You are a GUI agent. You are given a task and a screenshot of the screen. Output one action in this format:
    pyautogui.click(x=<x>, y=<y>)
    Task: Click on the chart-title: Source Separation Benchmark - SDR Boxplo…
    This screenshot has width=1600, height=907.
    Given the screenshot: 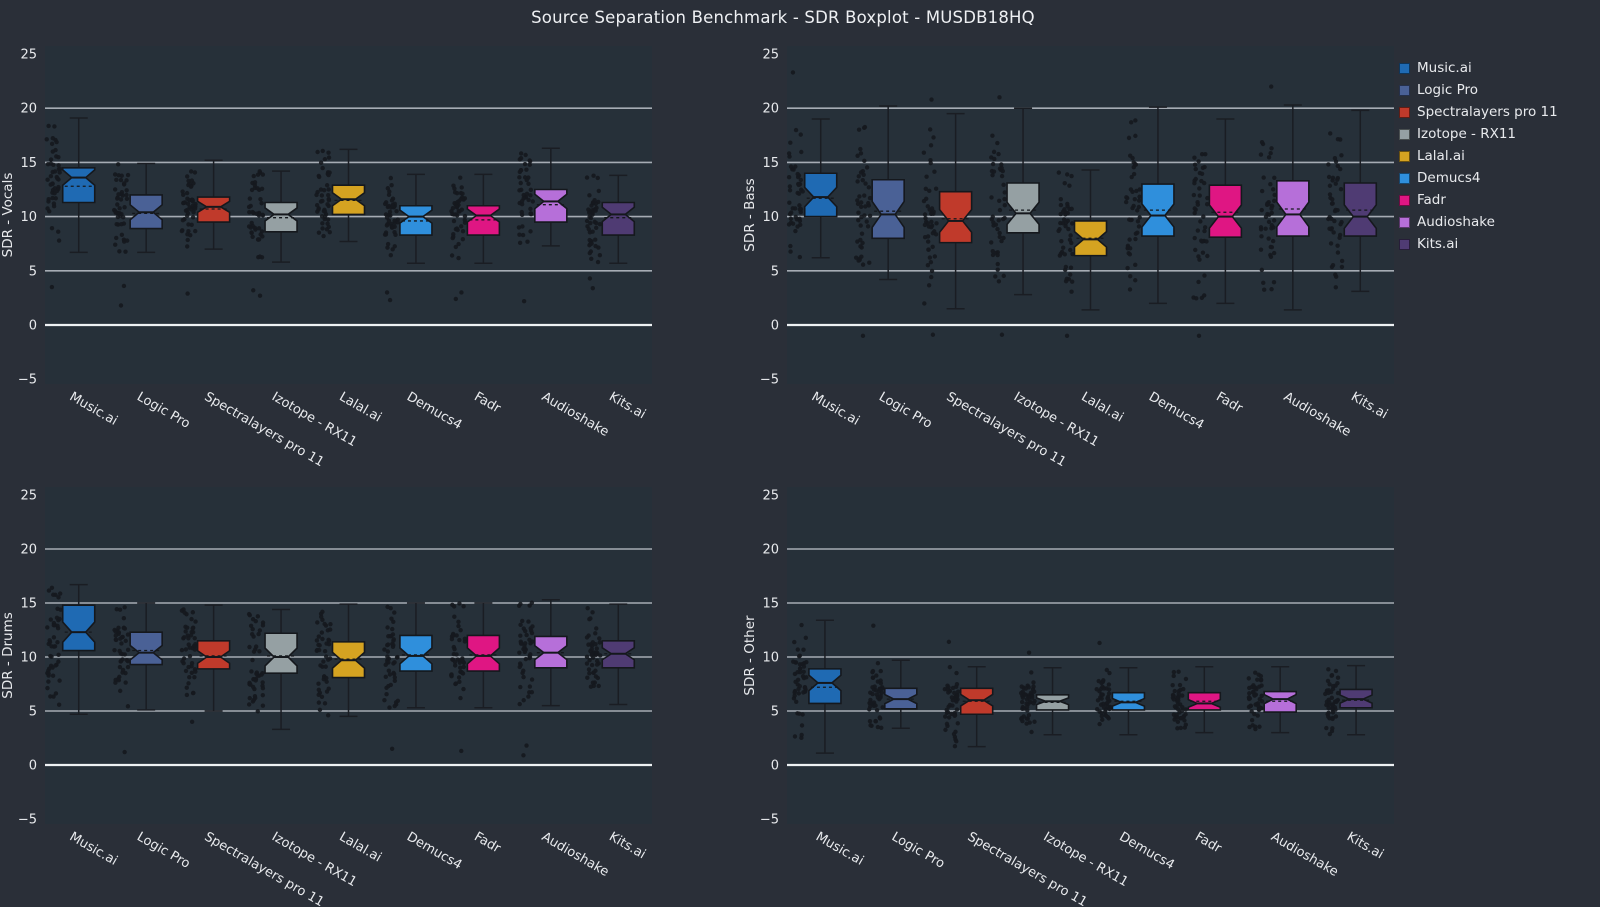 What is the action you would take?
    pyautogui.click(x=783, y=17)
    